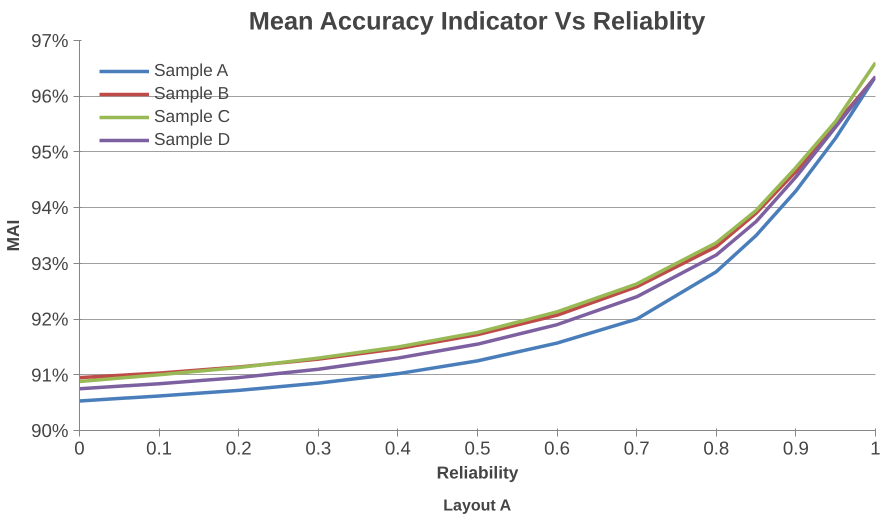  I want to click on y-tick-label: 96%, so click(50, 96).